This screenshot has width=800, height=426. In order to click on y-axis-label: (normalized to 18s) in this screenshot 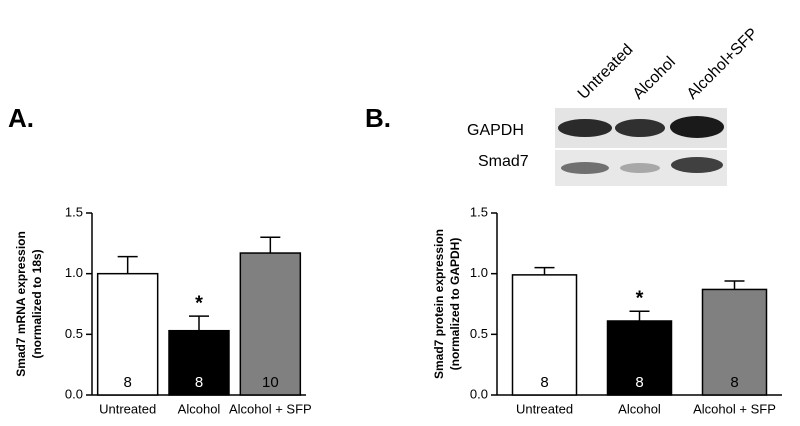, I will do `click(37, 303)`.